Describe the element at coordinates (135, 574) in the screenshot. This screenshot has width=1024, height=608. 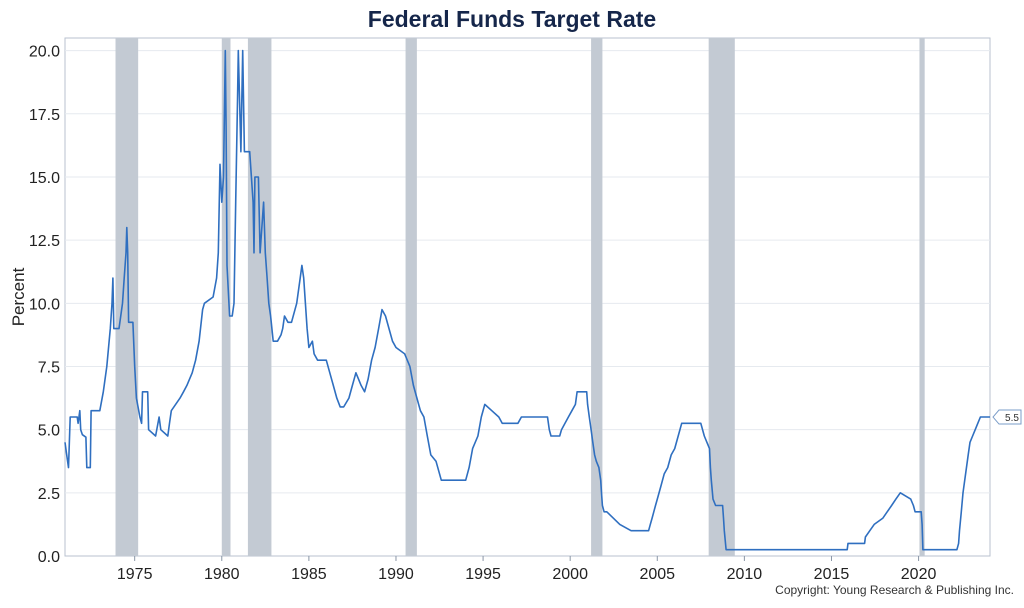
I see `x-tick-label: 1975` at that location.